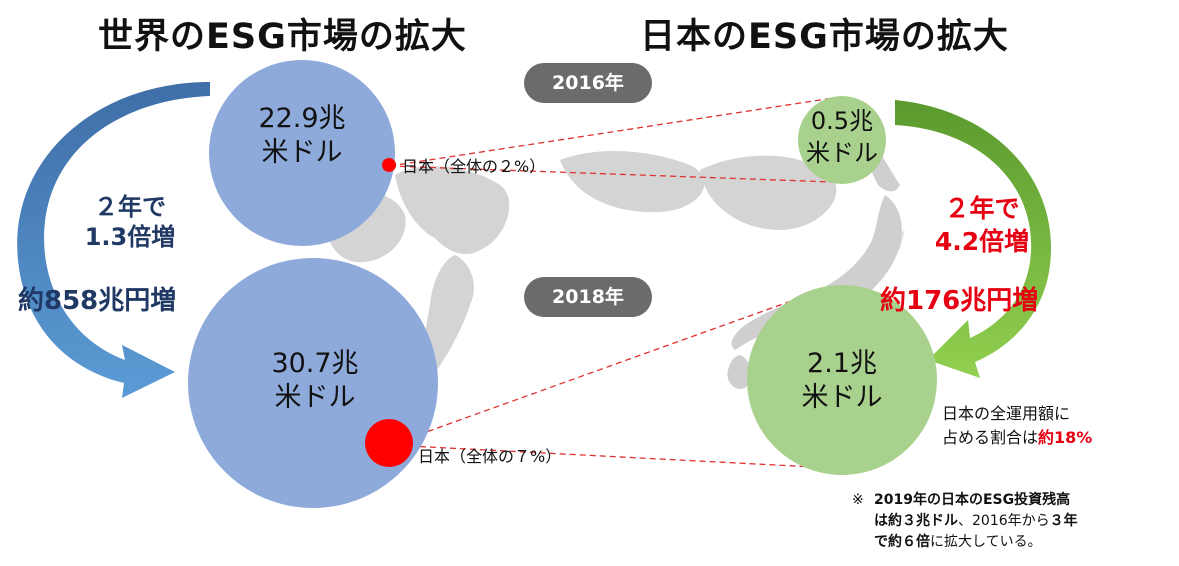 This screenshot has width=1179, height=566. I want to click on world-growth-line1: ２年で, so click(130, 207).